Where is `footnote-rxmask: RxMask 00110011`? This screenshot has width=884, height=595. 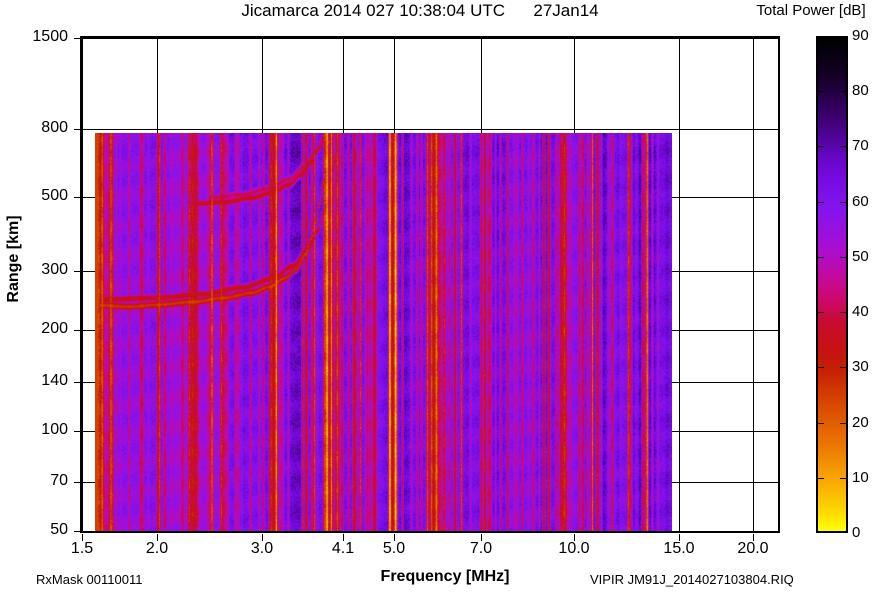 footnote-rxmask: RxMask 00110011 is located at coordinates (89, 579).